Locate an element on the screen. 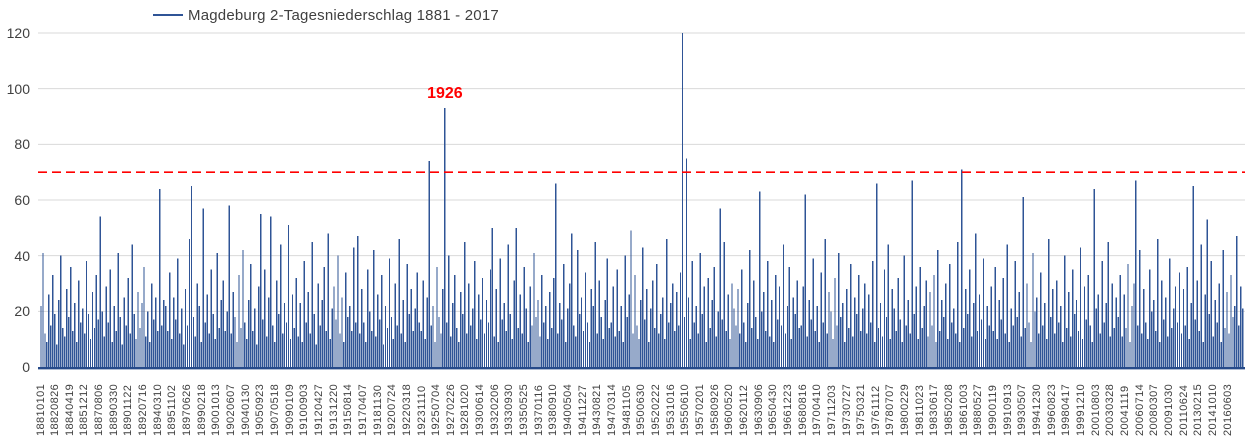 This screenshot has height=439, width=1253. x-tick-label: 19300614 is located at coordinates (480, 409).